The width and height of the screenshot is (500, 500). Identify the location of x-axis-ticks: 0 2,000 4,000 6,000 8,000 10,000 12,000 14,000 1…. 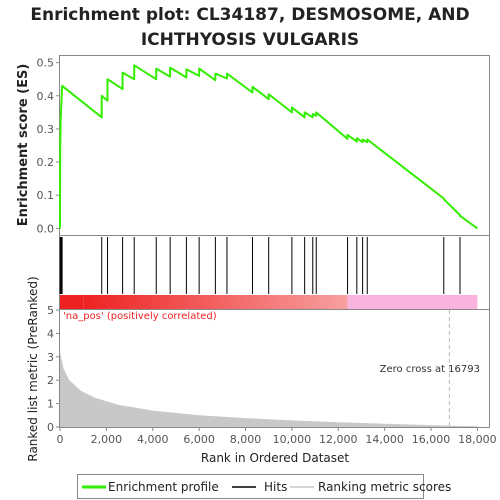
(277, 436).